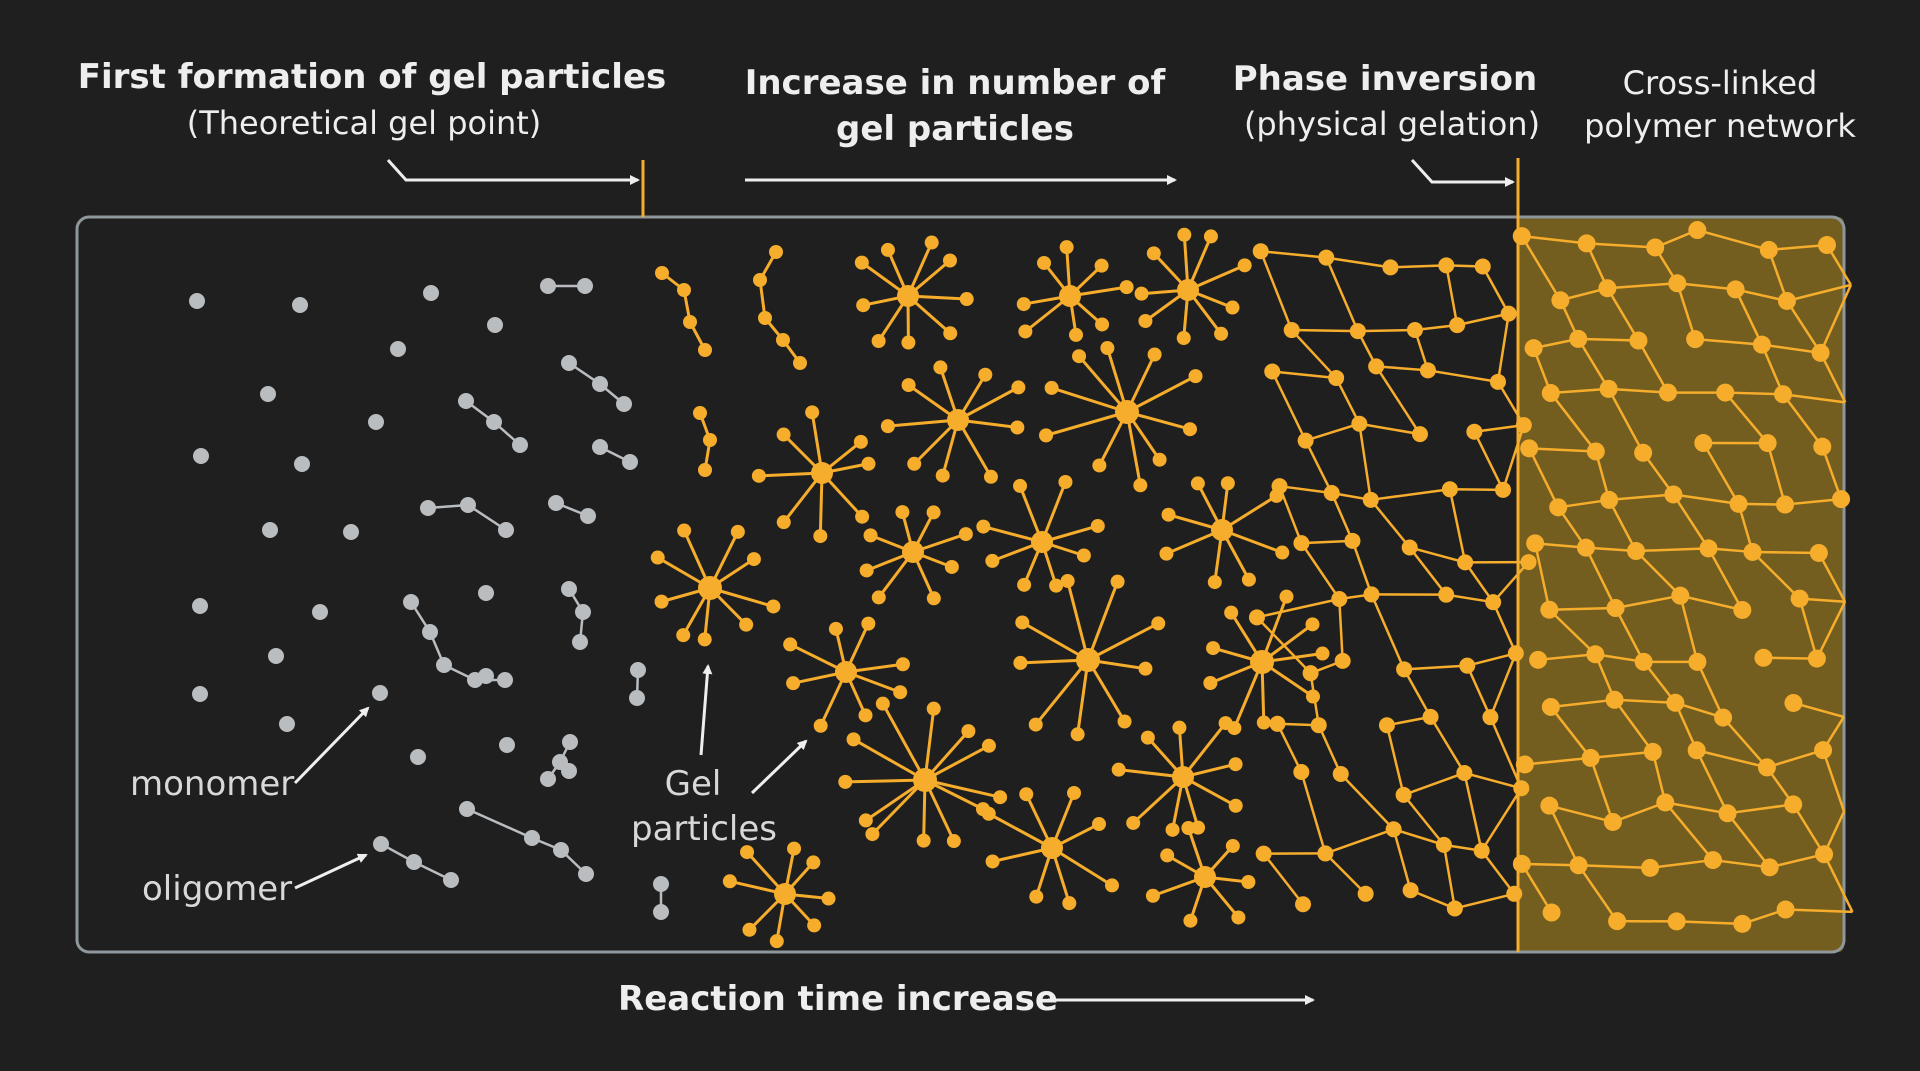 This screenshot has width=1920, height=1071. Describe the element at coordinates (364, 123) in the screenshot. I see `first-formation-subtitle: (Theoretical gel point)` at that location.